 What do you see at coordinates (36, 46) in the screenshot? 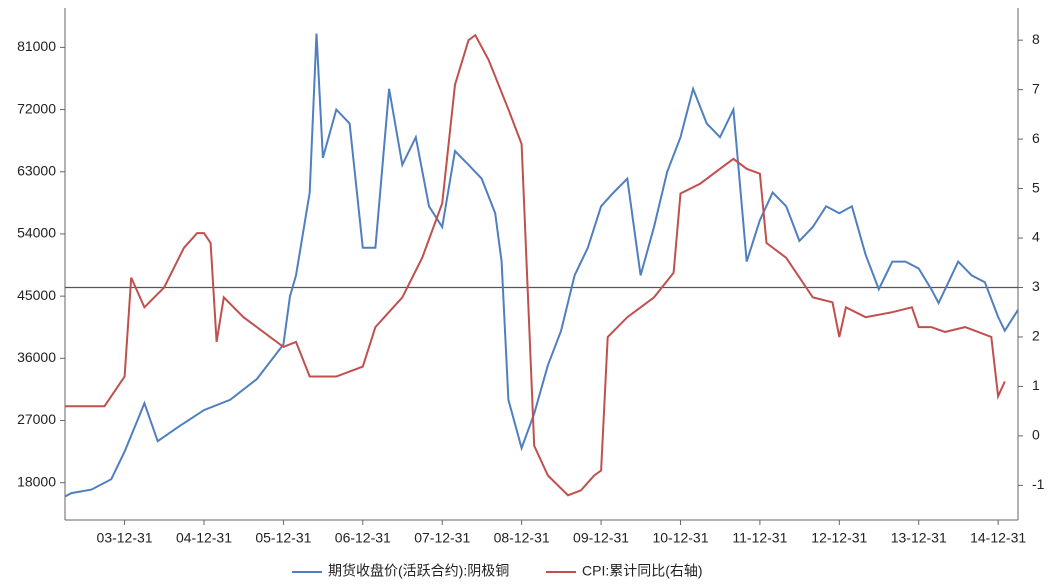
I see `y-tick-label: 81000` at bounding box center [36, 46].